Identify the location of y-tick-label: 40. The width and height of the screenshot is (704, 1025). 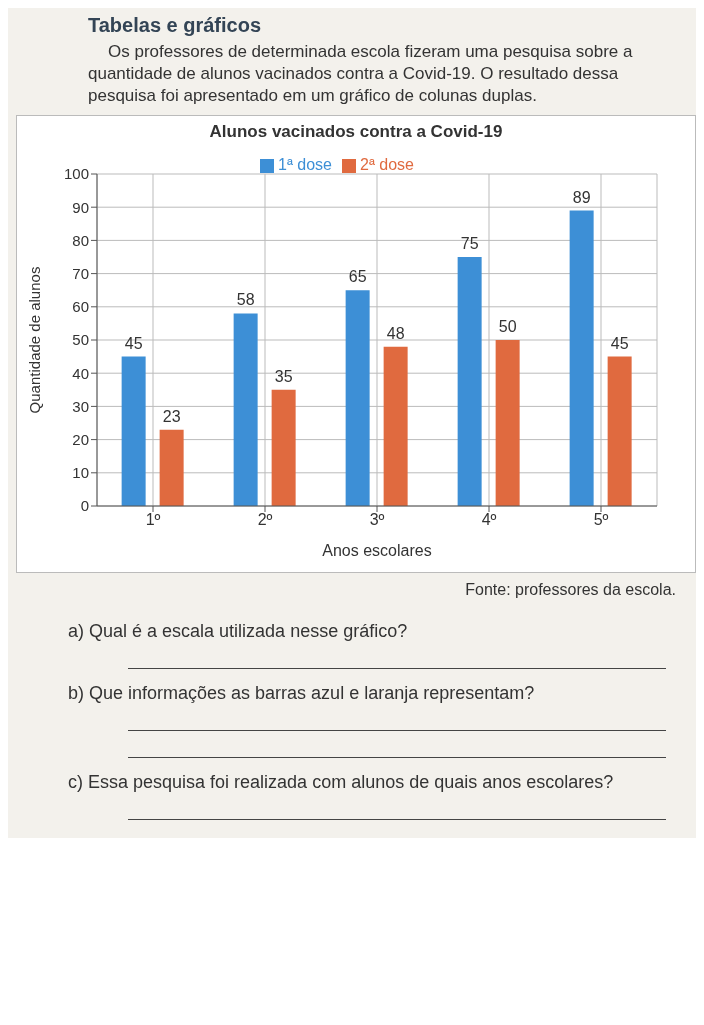
(80, 373).